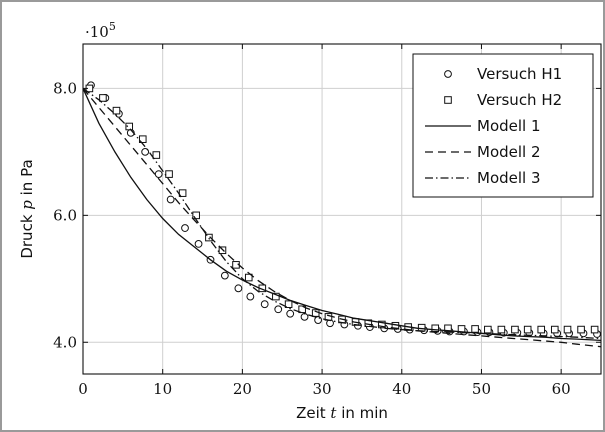 Image resolution: width=605 pixels, height=432 pixels. I want to click on legend-label: Modell 1, so click(509, 126).